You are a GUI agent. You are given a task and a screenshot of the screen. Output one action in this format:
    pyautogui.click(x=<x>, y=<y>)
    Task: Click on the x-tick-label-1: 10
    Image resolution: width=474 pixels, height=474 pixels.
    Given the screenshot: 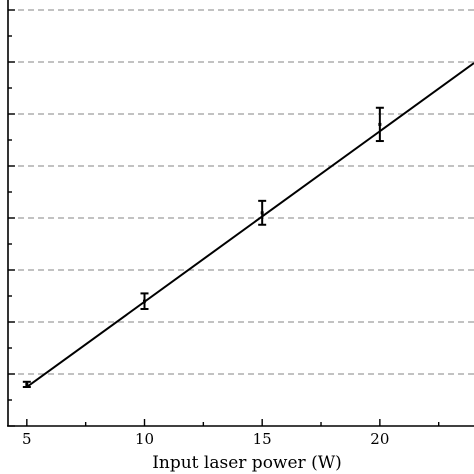 What is the action you would take?
    pyautogui.click(x=144, y=439)
    